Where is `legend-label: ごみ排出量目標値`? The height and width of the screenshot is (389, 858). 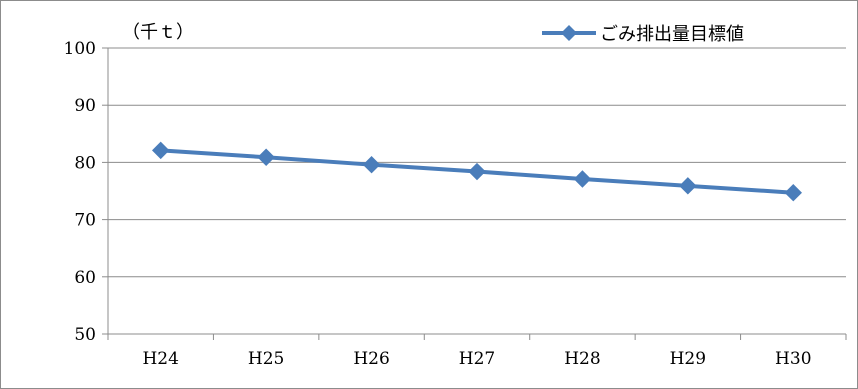 legend-label: ごみ排出量目標値 is located at coordinates (672, 34).